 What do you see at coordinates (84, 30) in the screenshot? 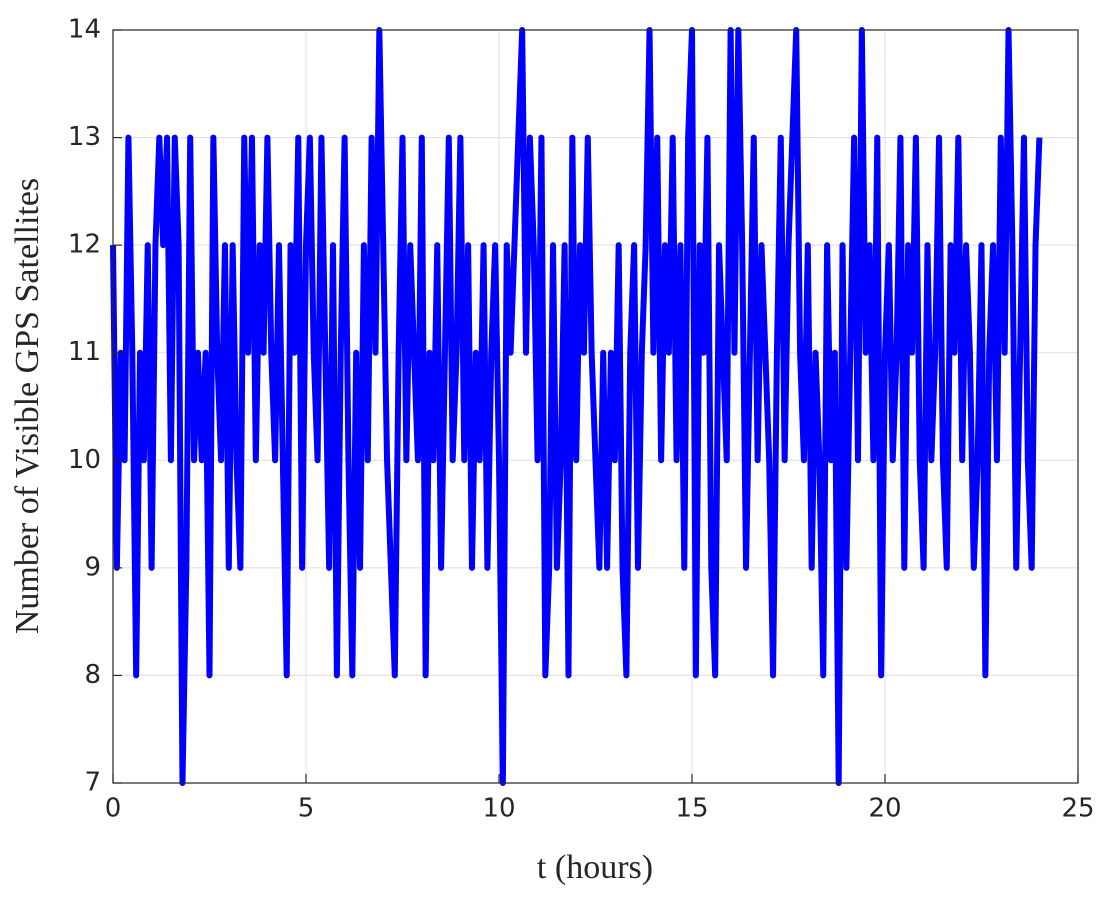
I see `y-tick-label: 14` at bounding box center [84, 30].